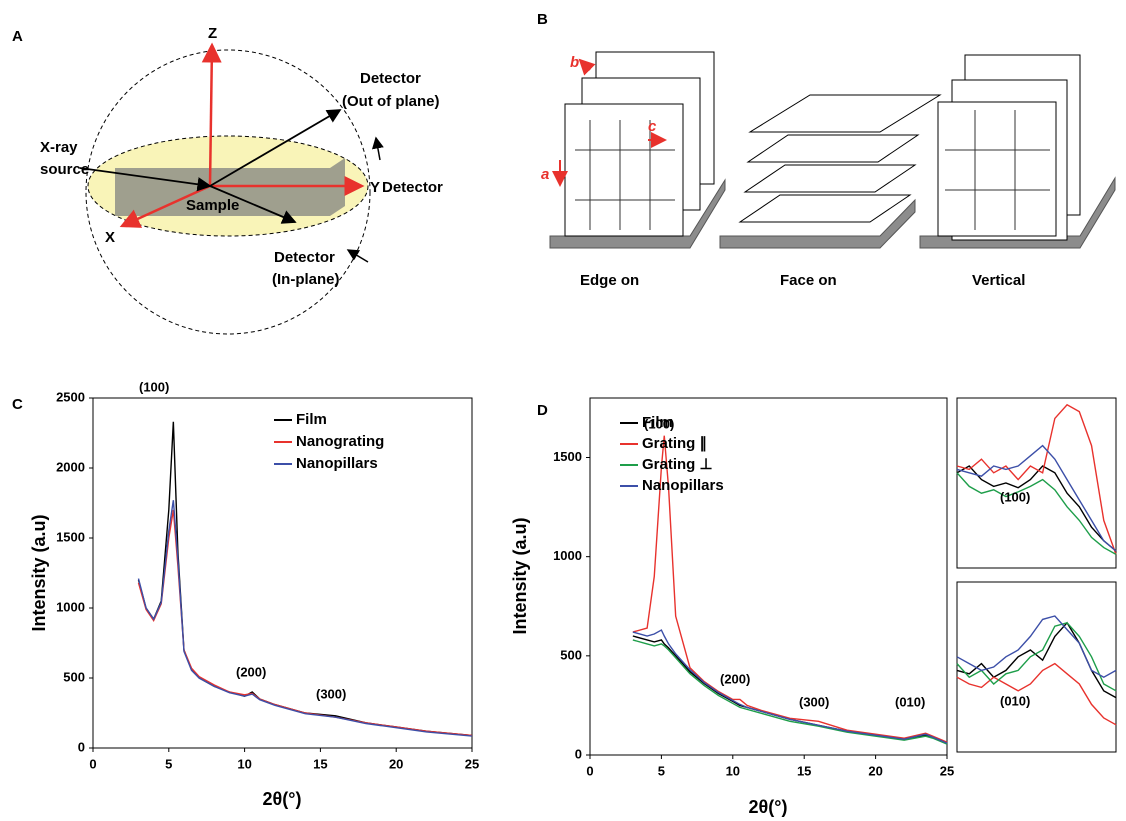 The image size is (1126, 821). I want to click on y-tick-label: 0, so click(578, 753).